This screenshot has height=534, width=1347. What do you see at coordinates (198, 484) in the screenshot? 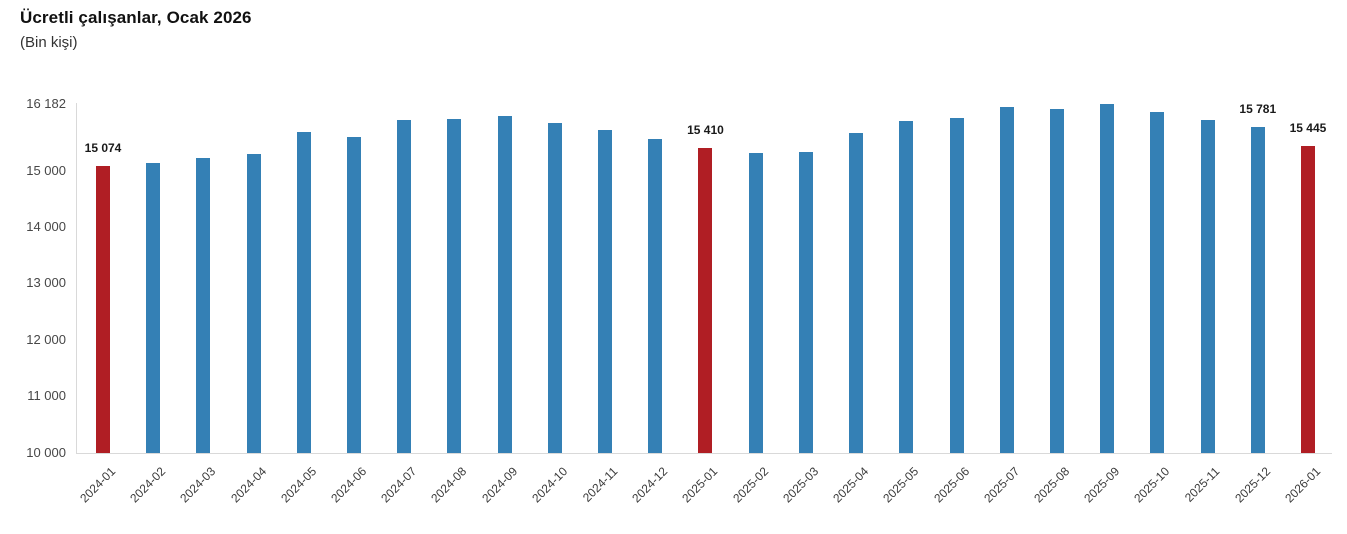
I see `x-tick-label: 2024-03` at bounding box center [198, 484].